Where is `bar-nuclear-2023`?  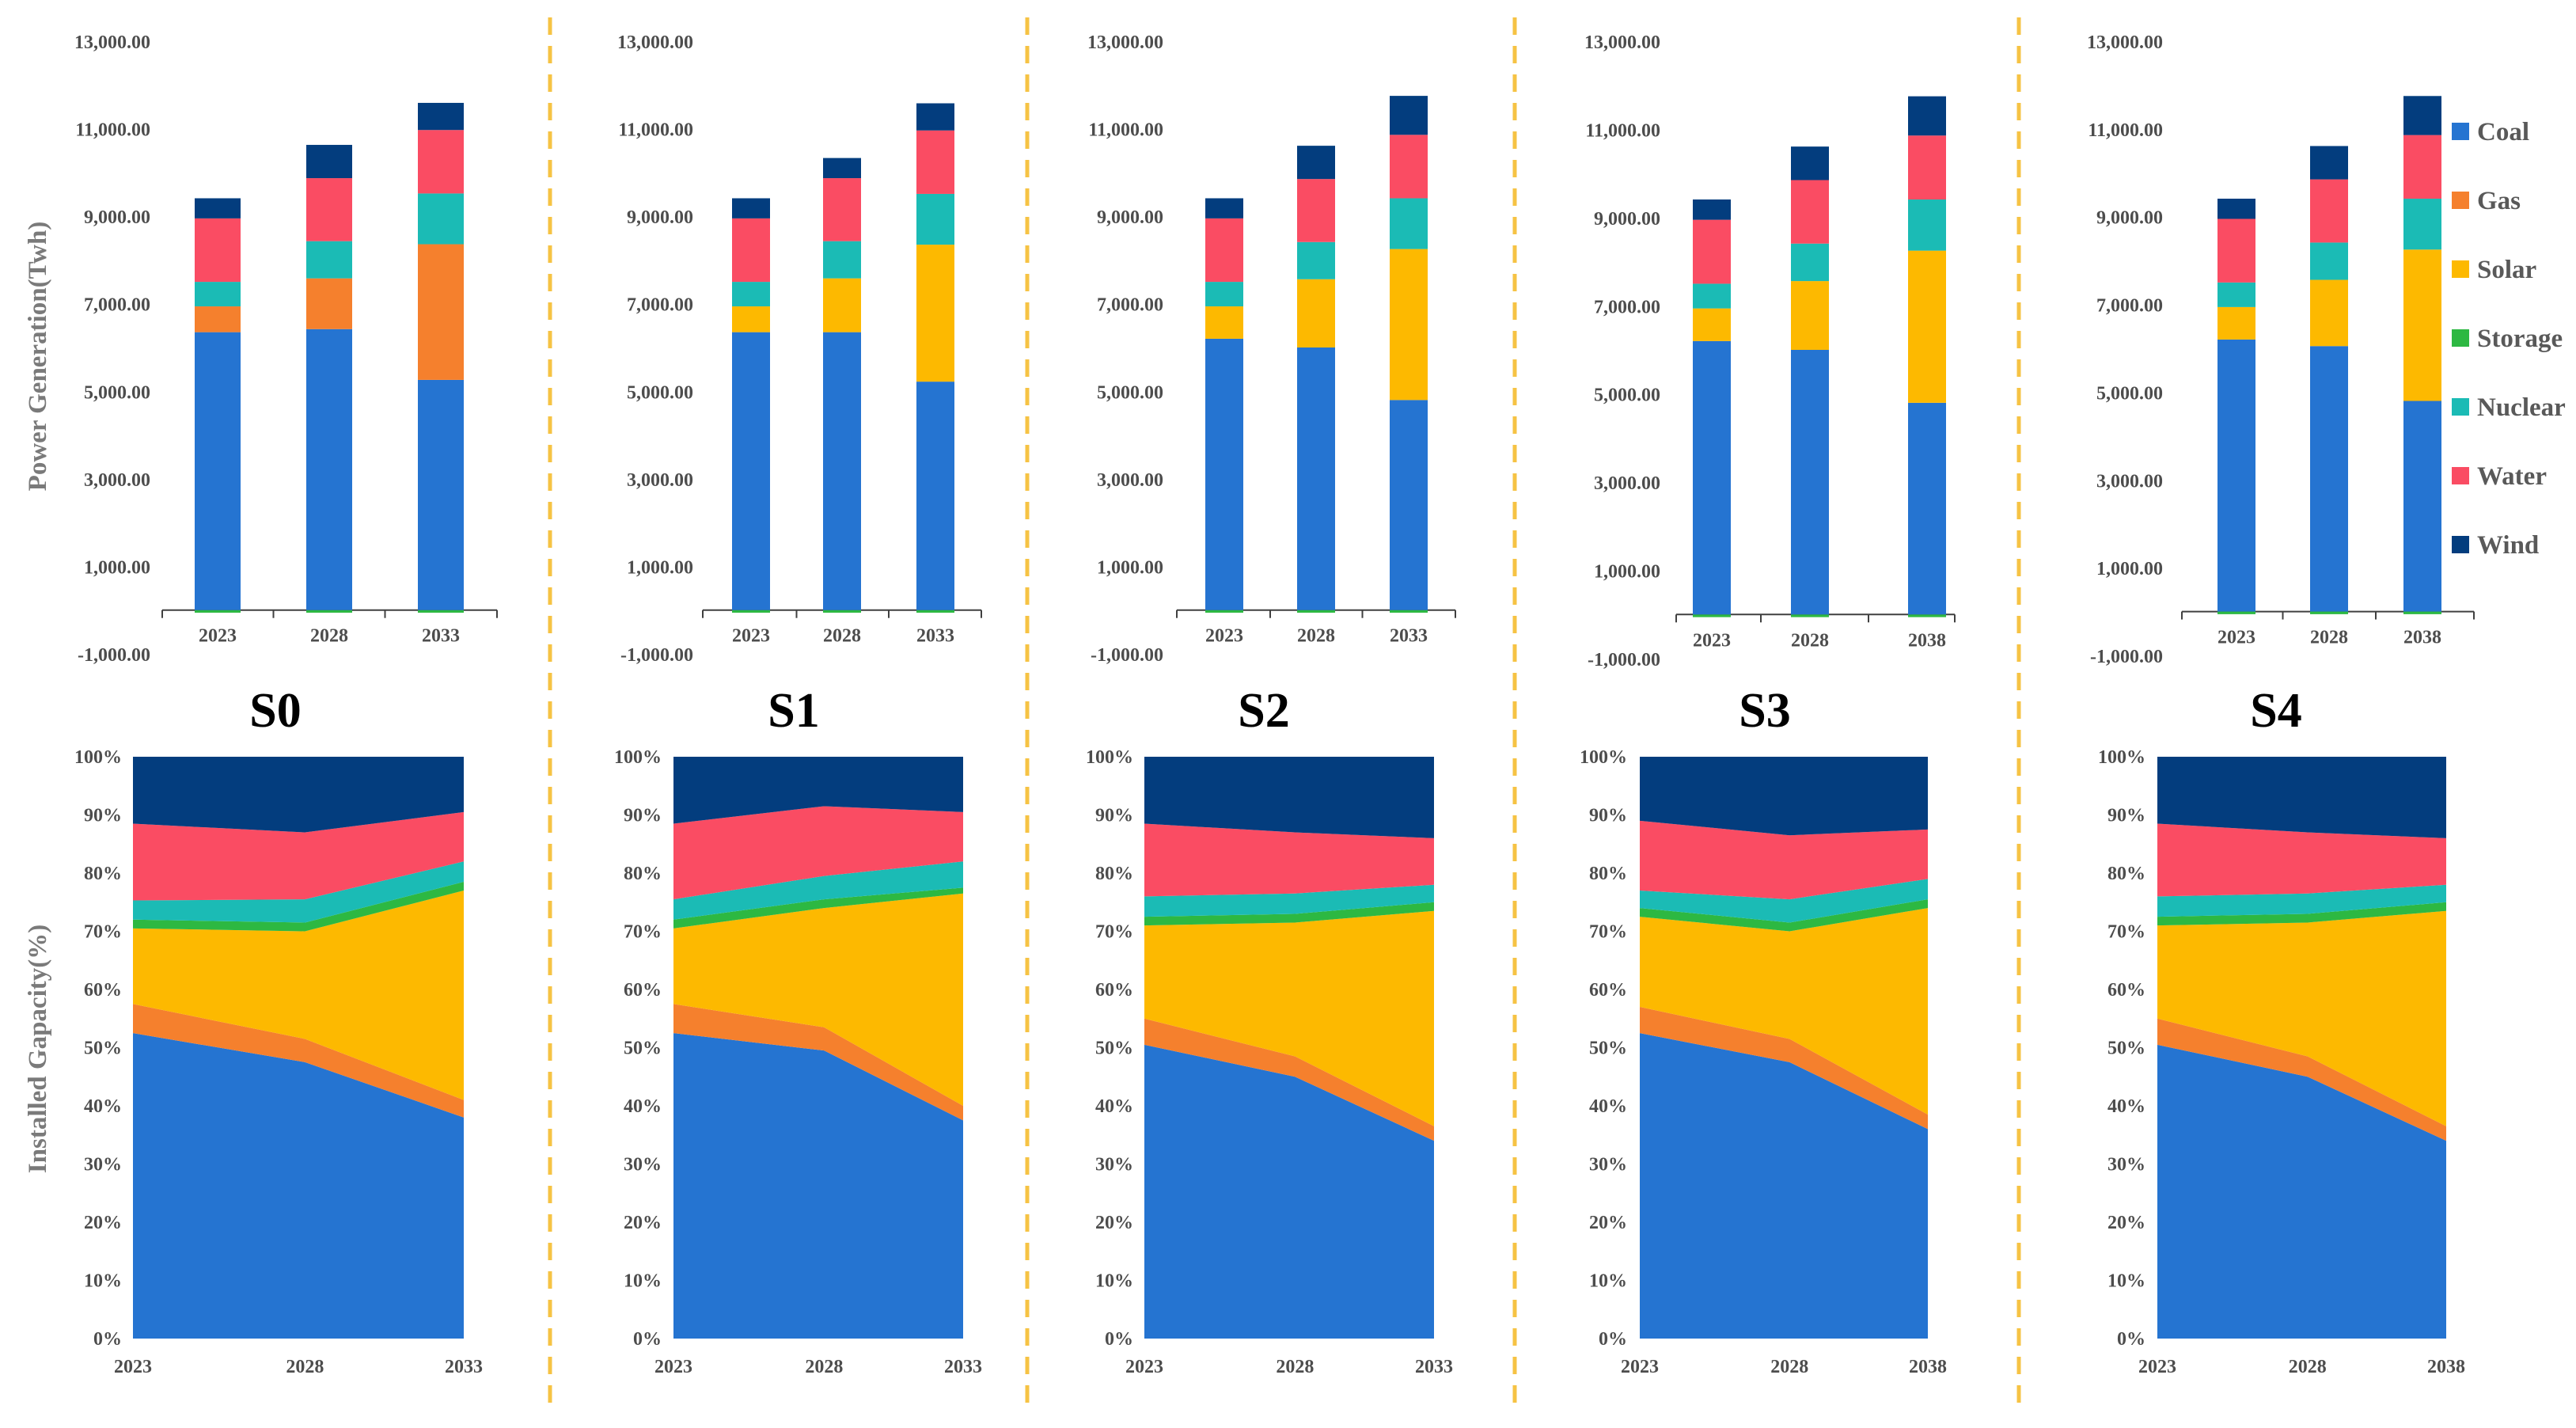 bar-nuclear-2023 is located at coordinates (2236, 294).